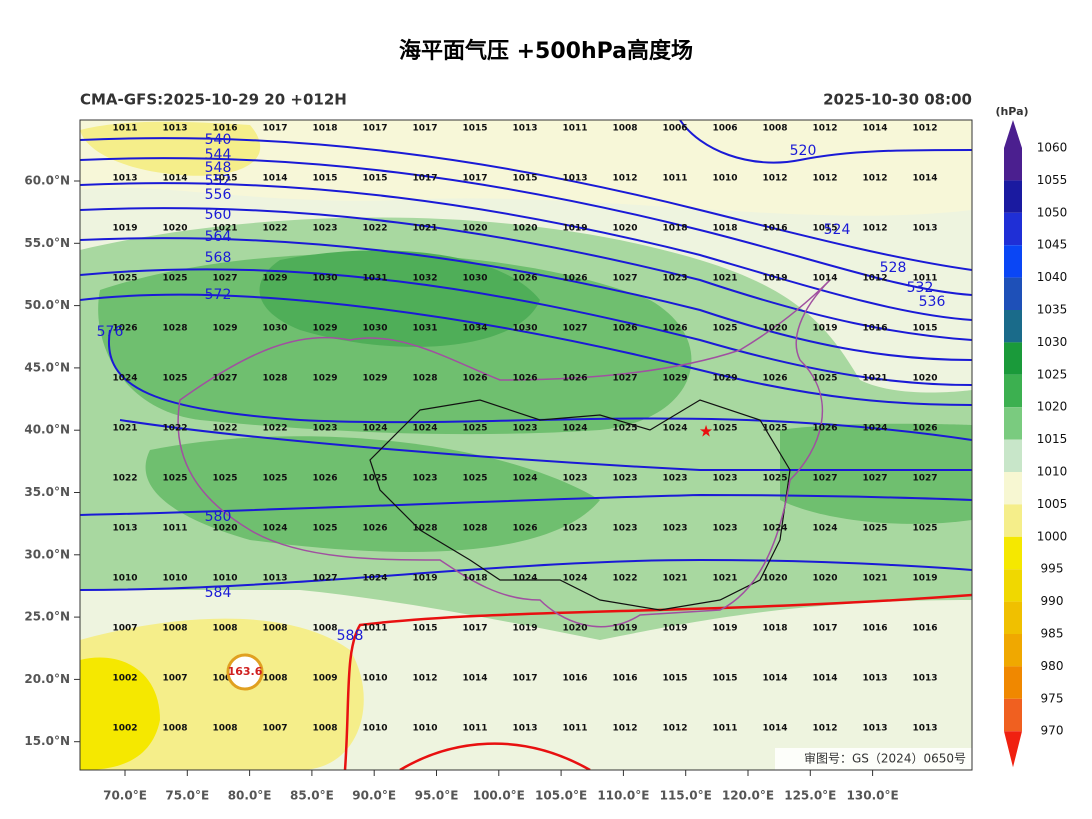 The height and width of the screenshot is (819, 1092). Describe the element at coordinates (1052, 439) in the screenshot. I see `colorbar-label: 1015` at that location.